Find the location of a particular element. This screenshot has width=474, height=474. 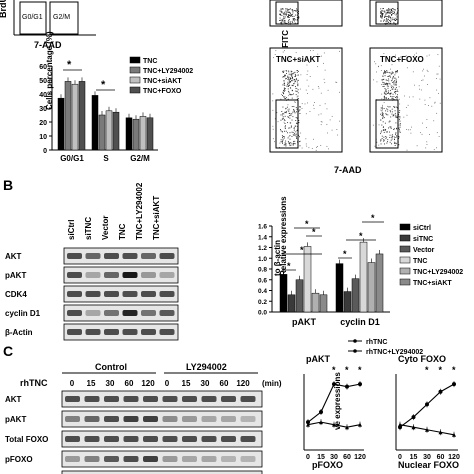

line-title-pakt: pAKT is located at coordinates (318, 359).